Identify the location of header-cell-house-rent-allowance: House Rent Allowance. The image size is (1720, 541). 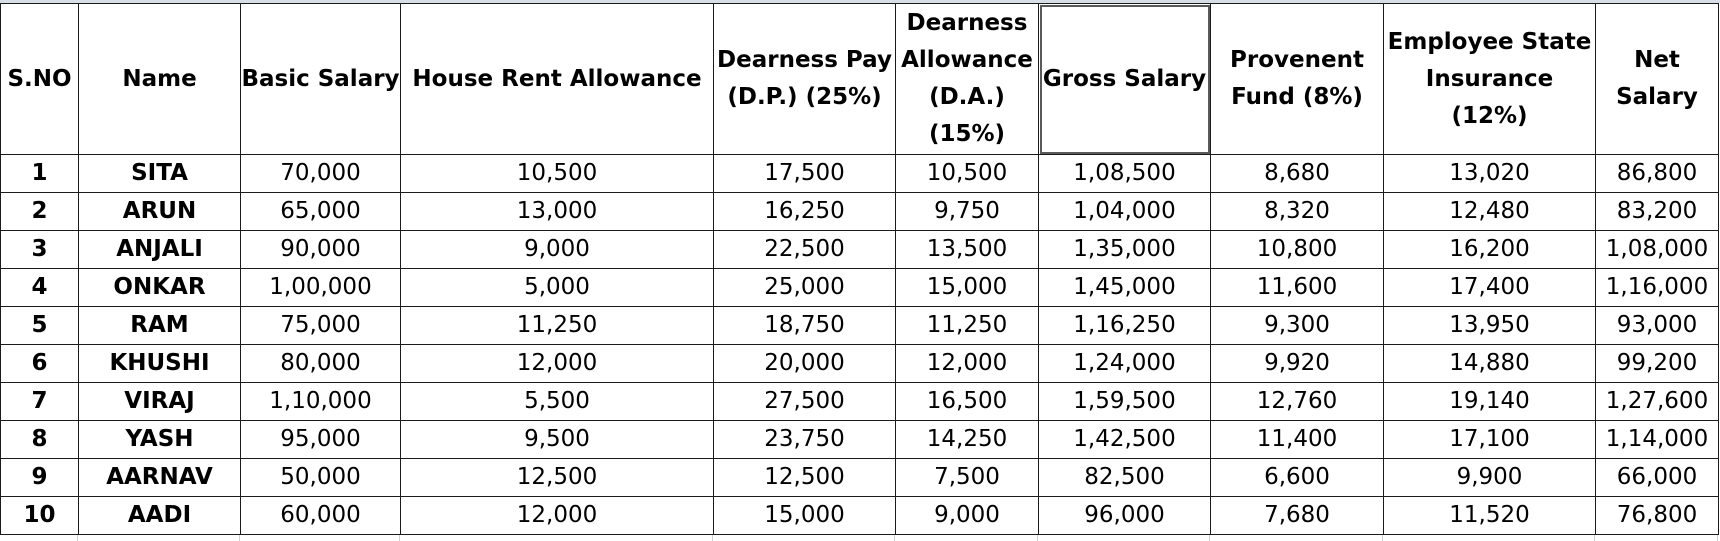
(557, 79).